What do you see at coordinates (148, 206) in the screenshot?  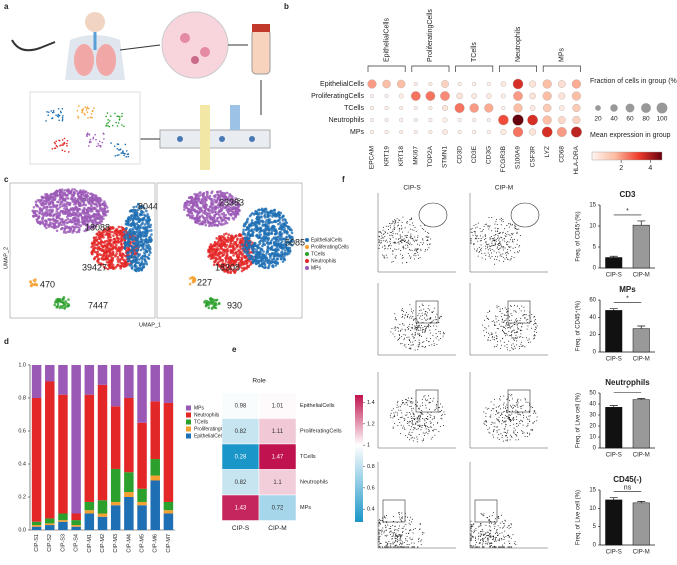 I see `cluster-count: 8044` at bounding box center [148, 206].